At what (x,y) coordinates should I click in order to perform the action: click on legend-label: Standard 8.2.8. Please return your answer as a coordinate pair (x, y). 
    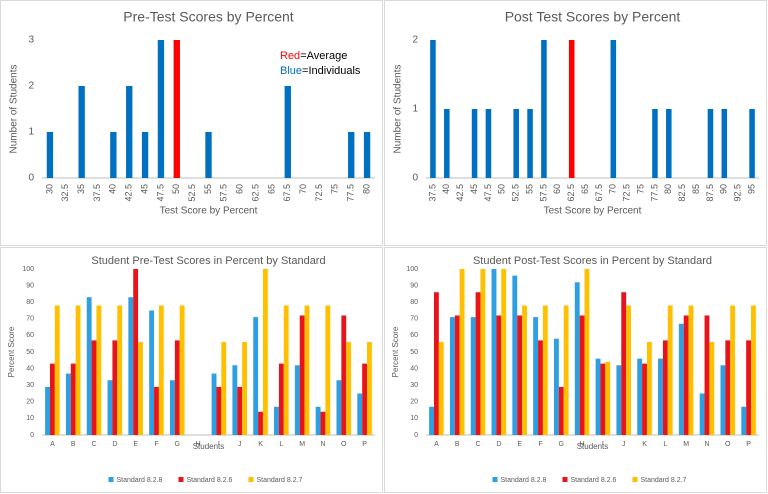
    Looking at the image, I should click on (524, 480).